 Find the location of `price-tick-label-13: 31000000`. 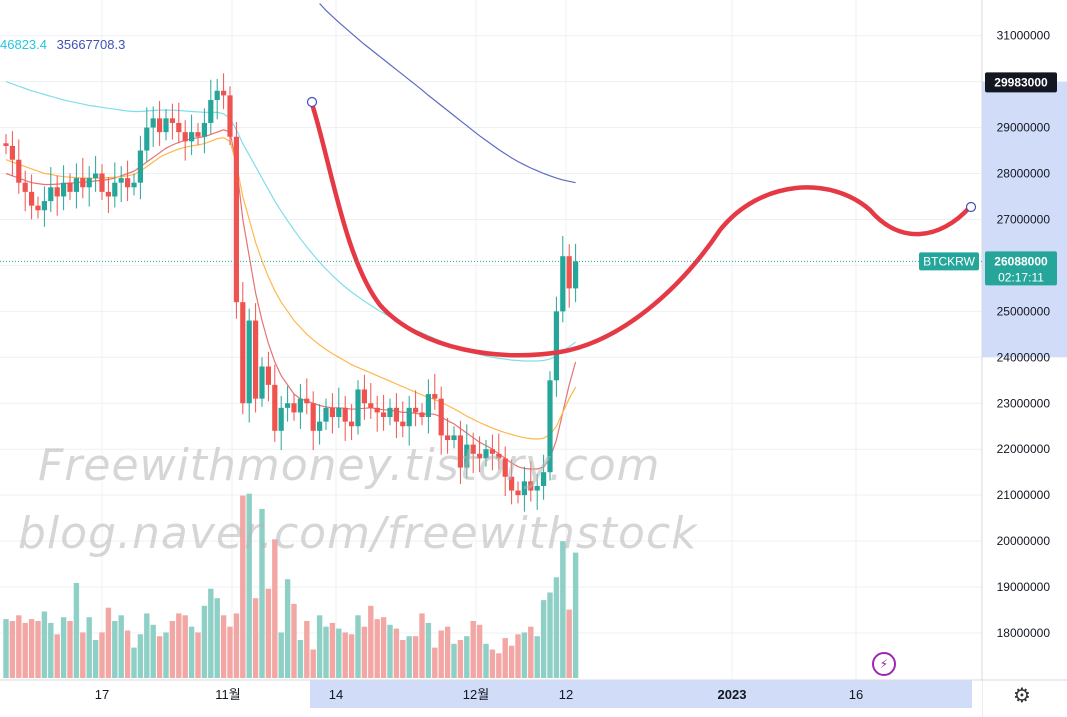

price-tick-label-13: 31000000 is located at coordinates (1024, 36).